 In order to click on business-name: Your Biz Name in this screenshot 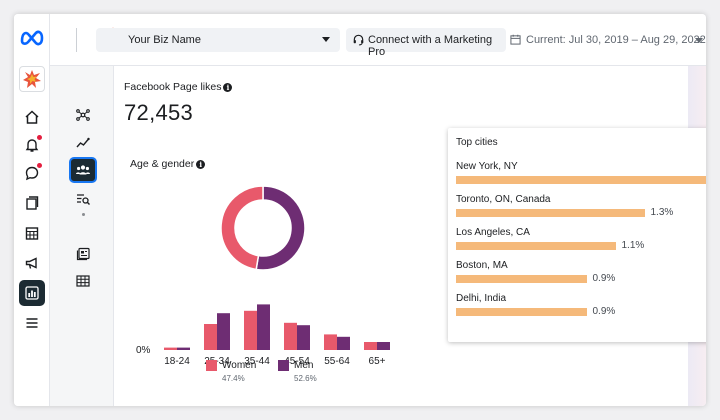, I will do `click(164, 40)`.